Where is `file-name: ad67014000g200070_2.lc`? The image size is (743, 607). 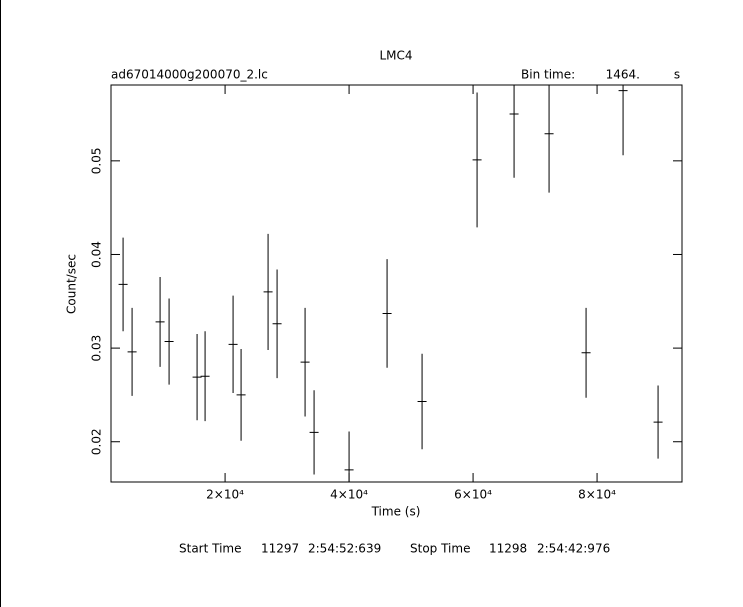 file-name: ad67014000g200070_2.lc is located at coordinates (189, 75).